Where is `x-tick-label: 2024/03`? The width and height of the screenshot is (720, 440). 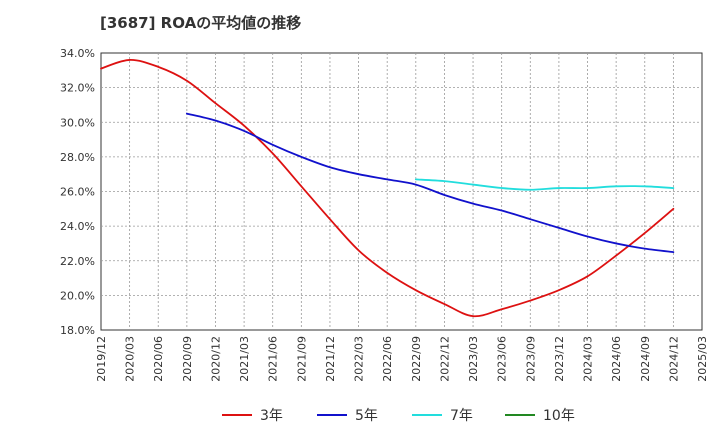 x-tick-label: 2024/03 is located at coordinates (588, 359).